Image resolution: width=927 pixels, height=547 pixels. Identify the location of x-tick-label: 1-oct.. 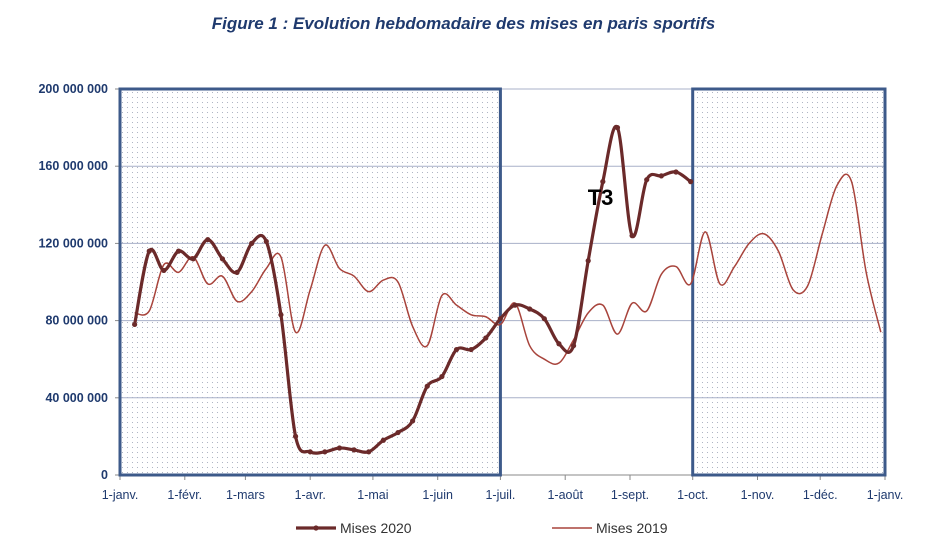
(692, 495).